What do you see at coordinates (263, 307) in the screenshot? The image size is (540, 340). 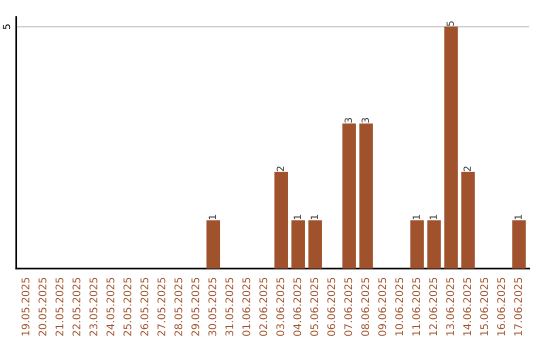 I see `x-tick-label: 02.06.2025` at bounding box center [263, 307].